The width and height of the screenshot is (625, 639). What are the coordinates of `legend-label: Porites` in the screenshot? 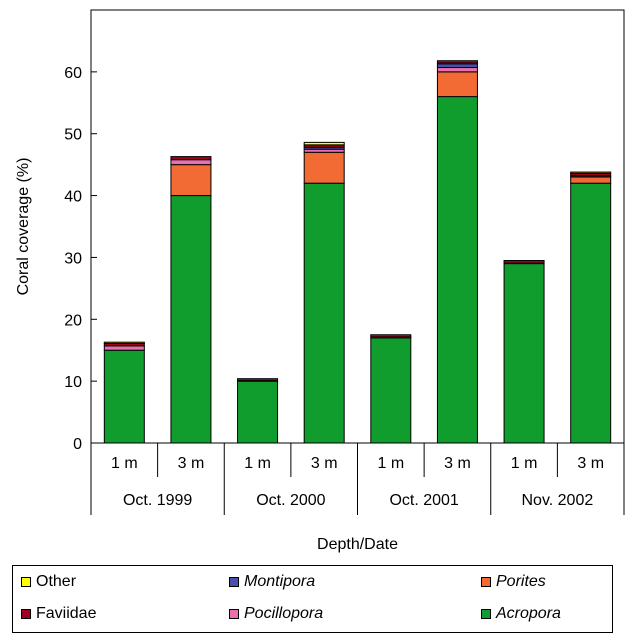 It's located at (521, 581).